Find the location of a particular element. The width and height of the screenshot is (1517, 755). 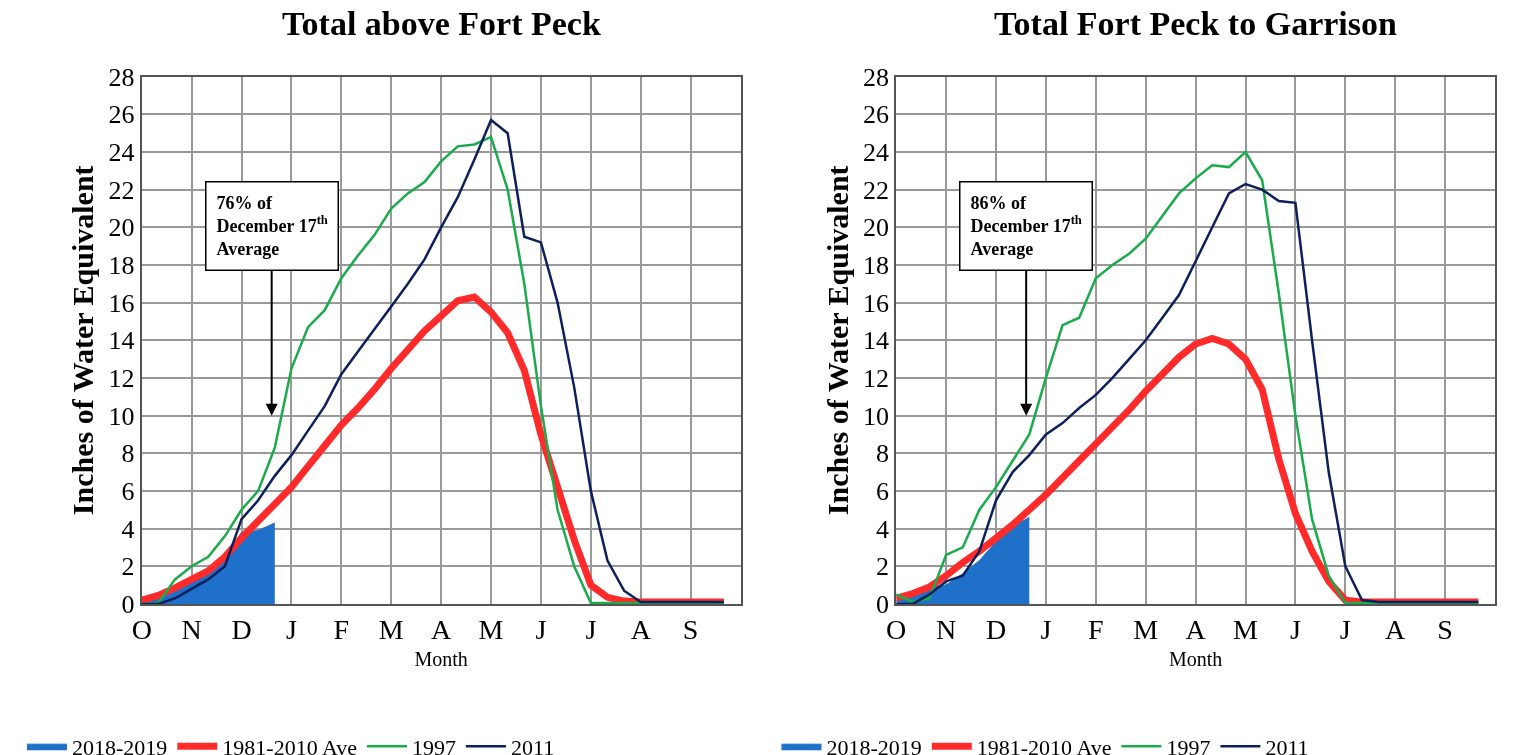

text: 86% of December 17$^{th}$ Average is located at coordinates (1026, 226).